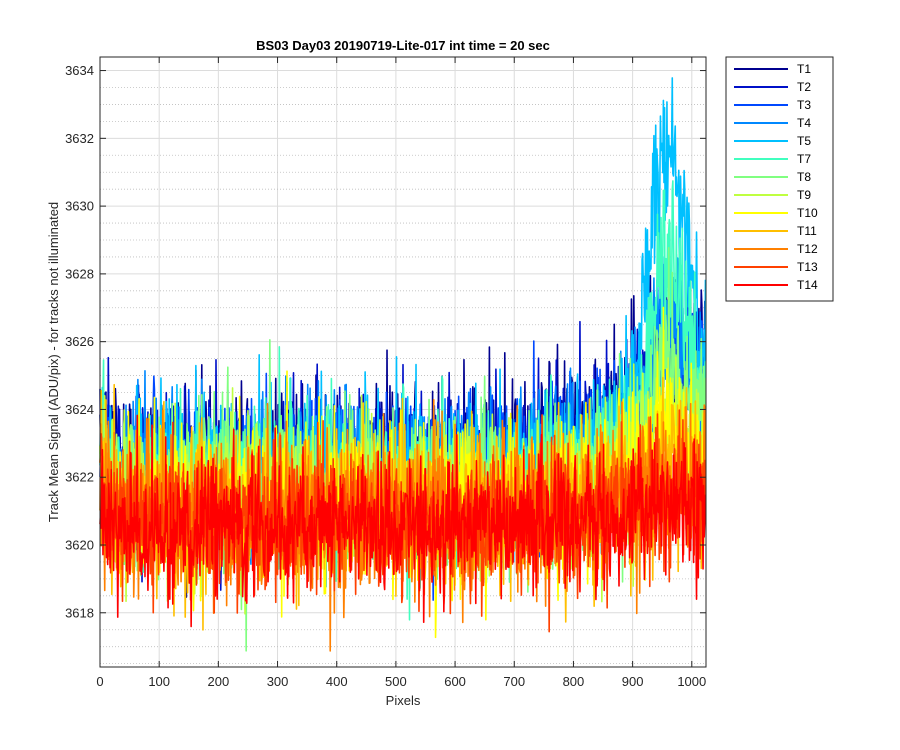  I want to click on y-tick-label: 3622, so click(79, 477).